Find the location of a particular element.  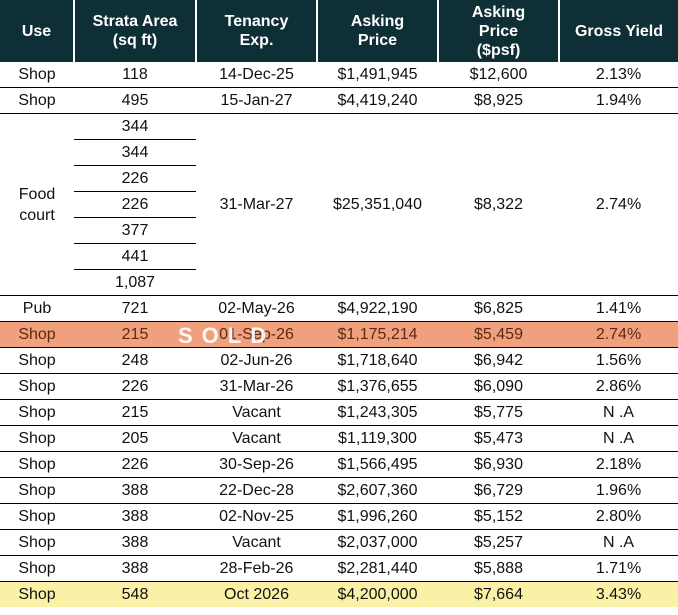

cell-area: 721 is located at coordinates (135, 308).